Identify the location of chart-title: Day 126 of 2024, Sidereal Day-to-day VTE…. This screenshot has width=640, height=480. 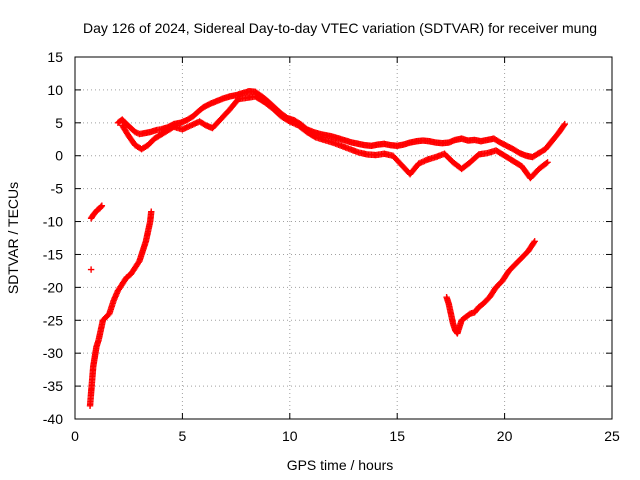
(340, 28).